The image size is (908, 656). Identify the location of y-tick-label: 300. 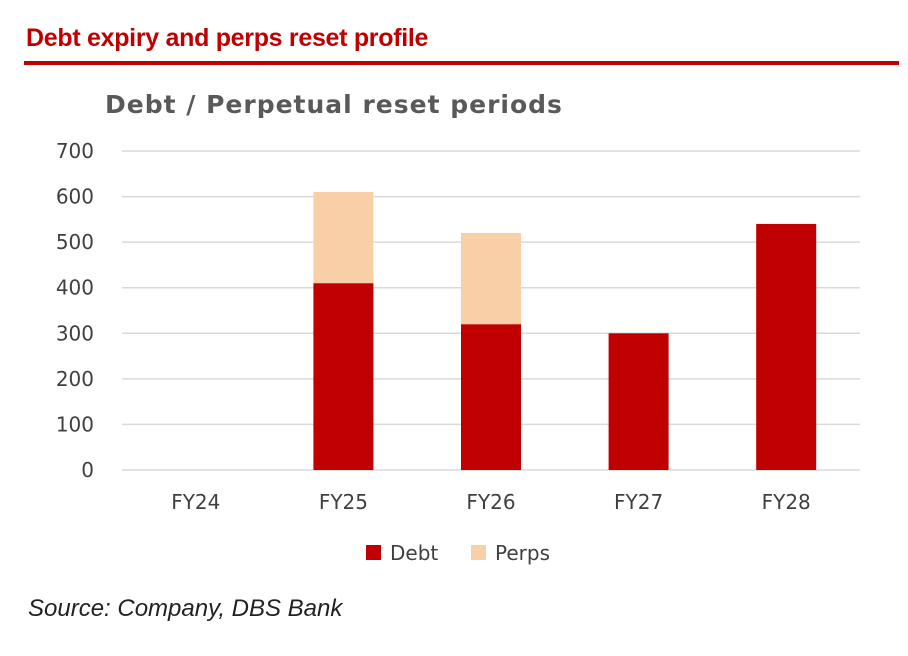
(75, 333).